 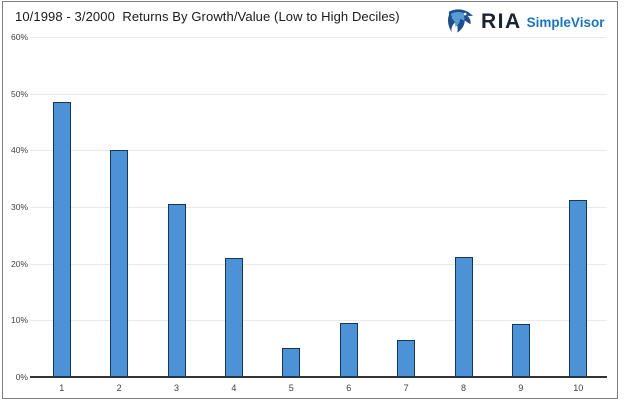 What do you see at coordinates (21, 377) in the screenshot?
I see `y-axis-tick-label: 0%` at bounding box center [21, 377].